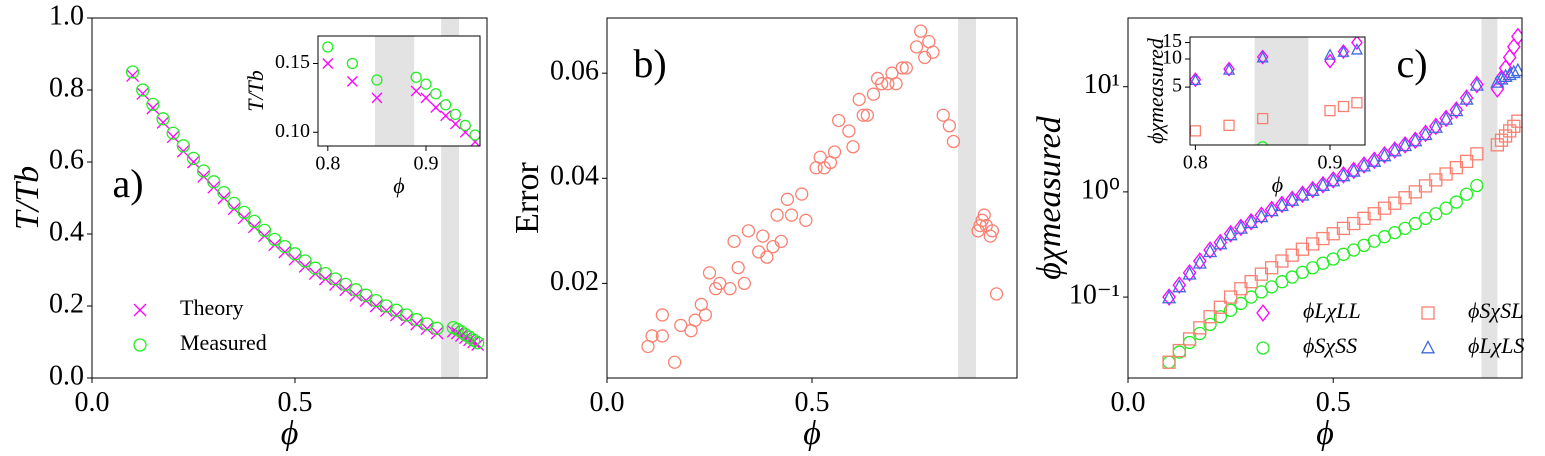 The height and width of the screenshot is (456, 1545). What do you see at coordinates (1094, 294) in the screenshot?
I see `y-tick-label: 10⁻¹` at bounding box center [1094, 294].